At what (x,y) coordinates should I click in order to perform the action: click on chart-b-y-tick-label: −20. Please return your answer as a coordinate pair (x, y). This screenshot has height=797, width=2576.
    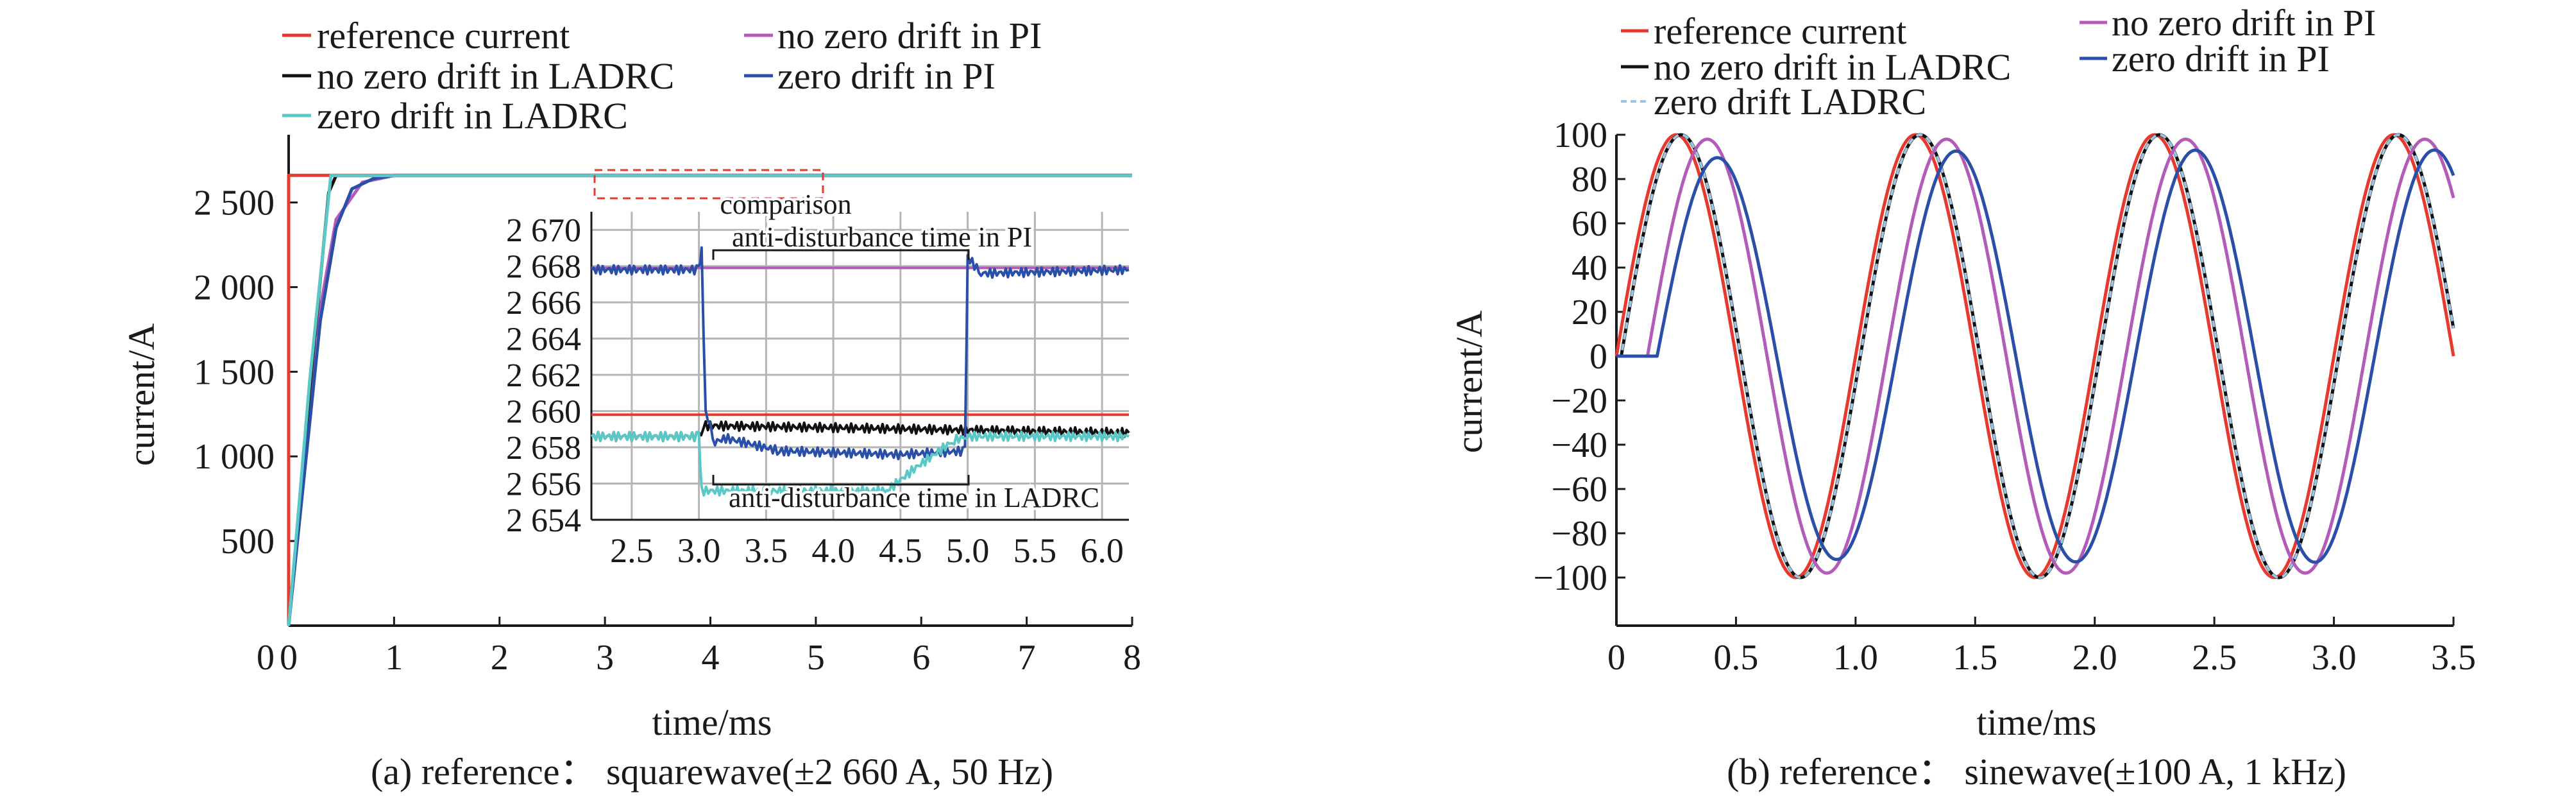
    Looking at the image, I should click on (1579, 401).